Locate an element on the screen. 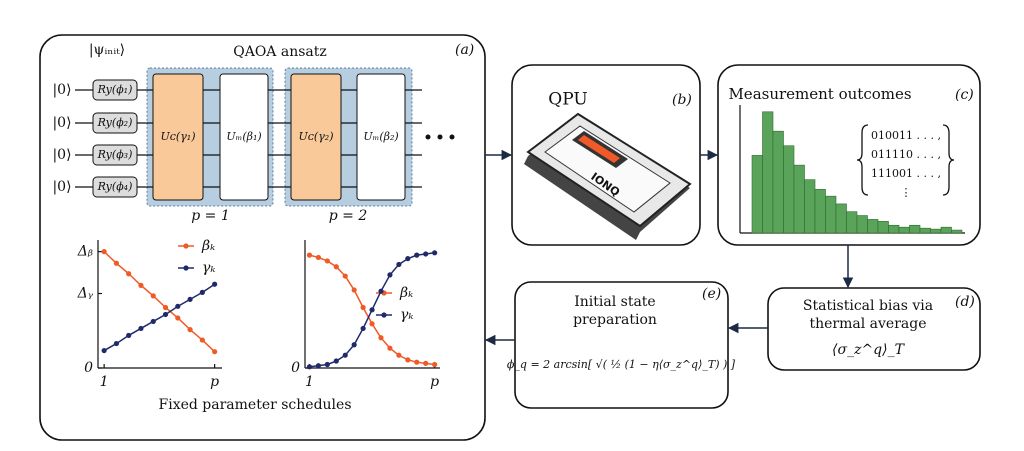  panel-label: (a) is located at coordinates (464, 50).